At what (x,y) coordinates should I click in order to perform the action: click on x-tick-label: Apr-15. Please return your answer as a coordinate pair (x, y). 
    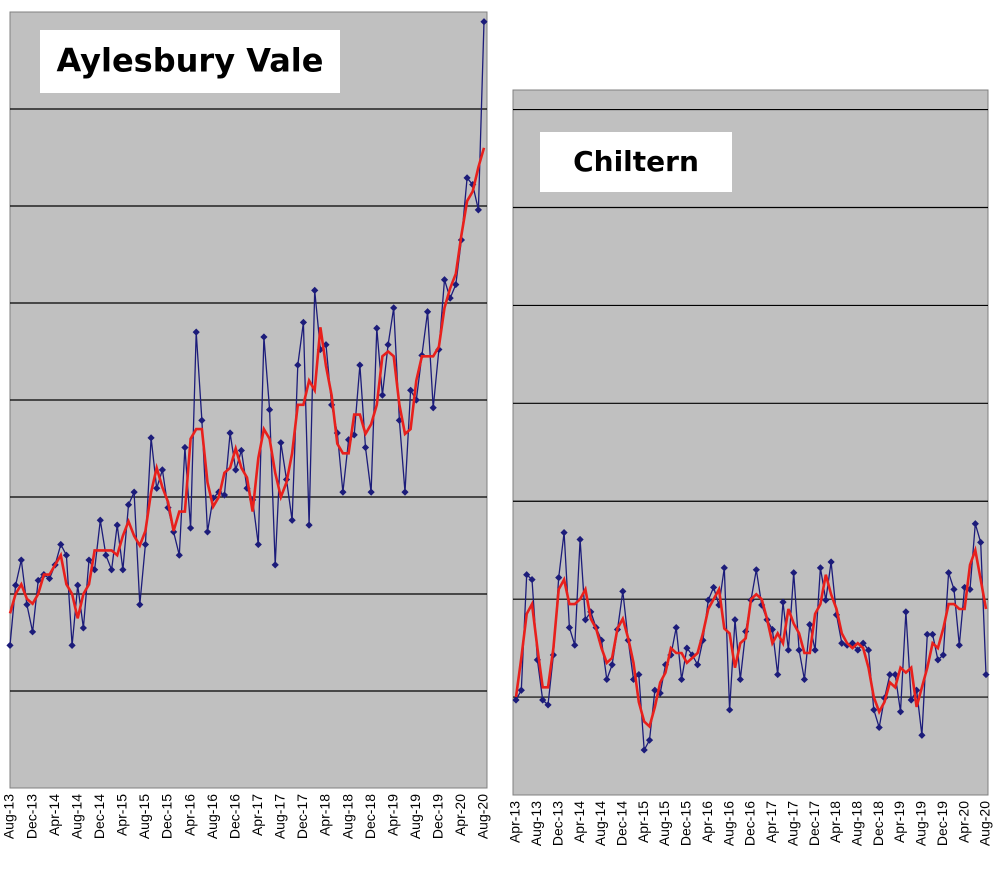
    Looking at the image, I should click on (122, 815).